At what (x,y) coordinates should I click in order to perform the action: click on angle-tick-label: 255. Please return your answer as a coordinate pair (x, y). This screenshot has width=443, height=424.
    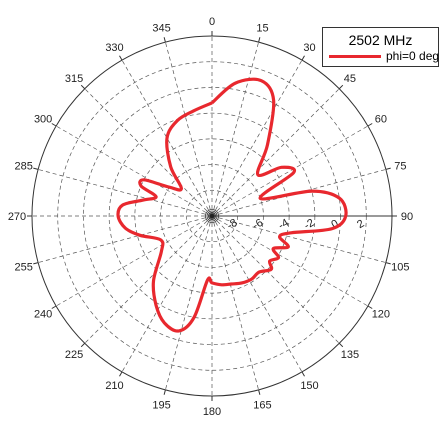
    Looking at the image, I should click on (23, 267).